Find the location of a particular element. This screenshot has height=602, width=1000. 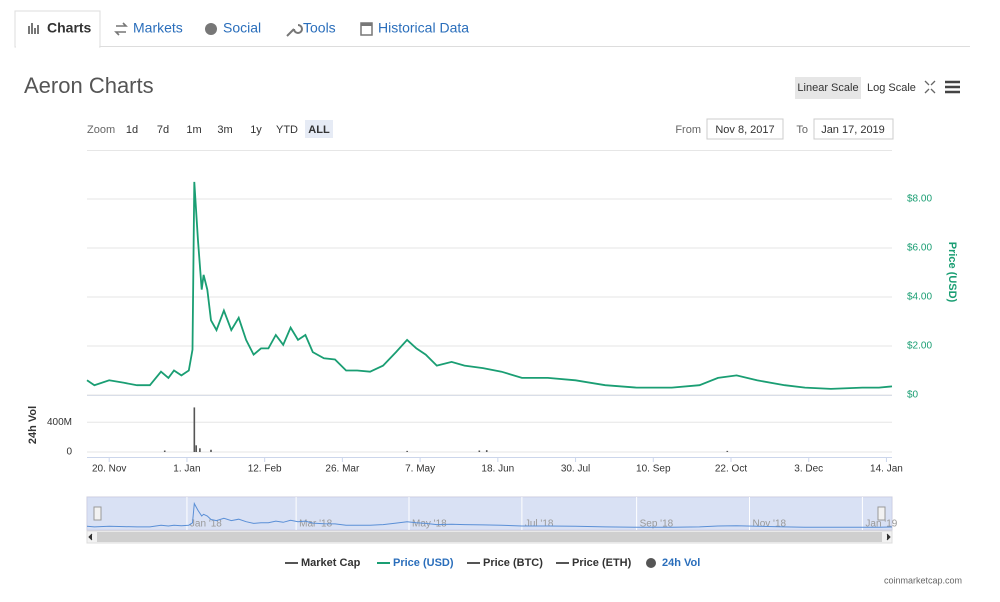

y2-tick-label: 400M is located at coordinates (59, 422).